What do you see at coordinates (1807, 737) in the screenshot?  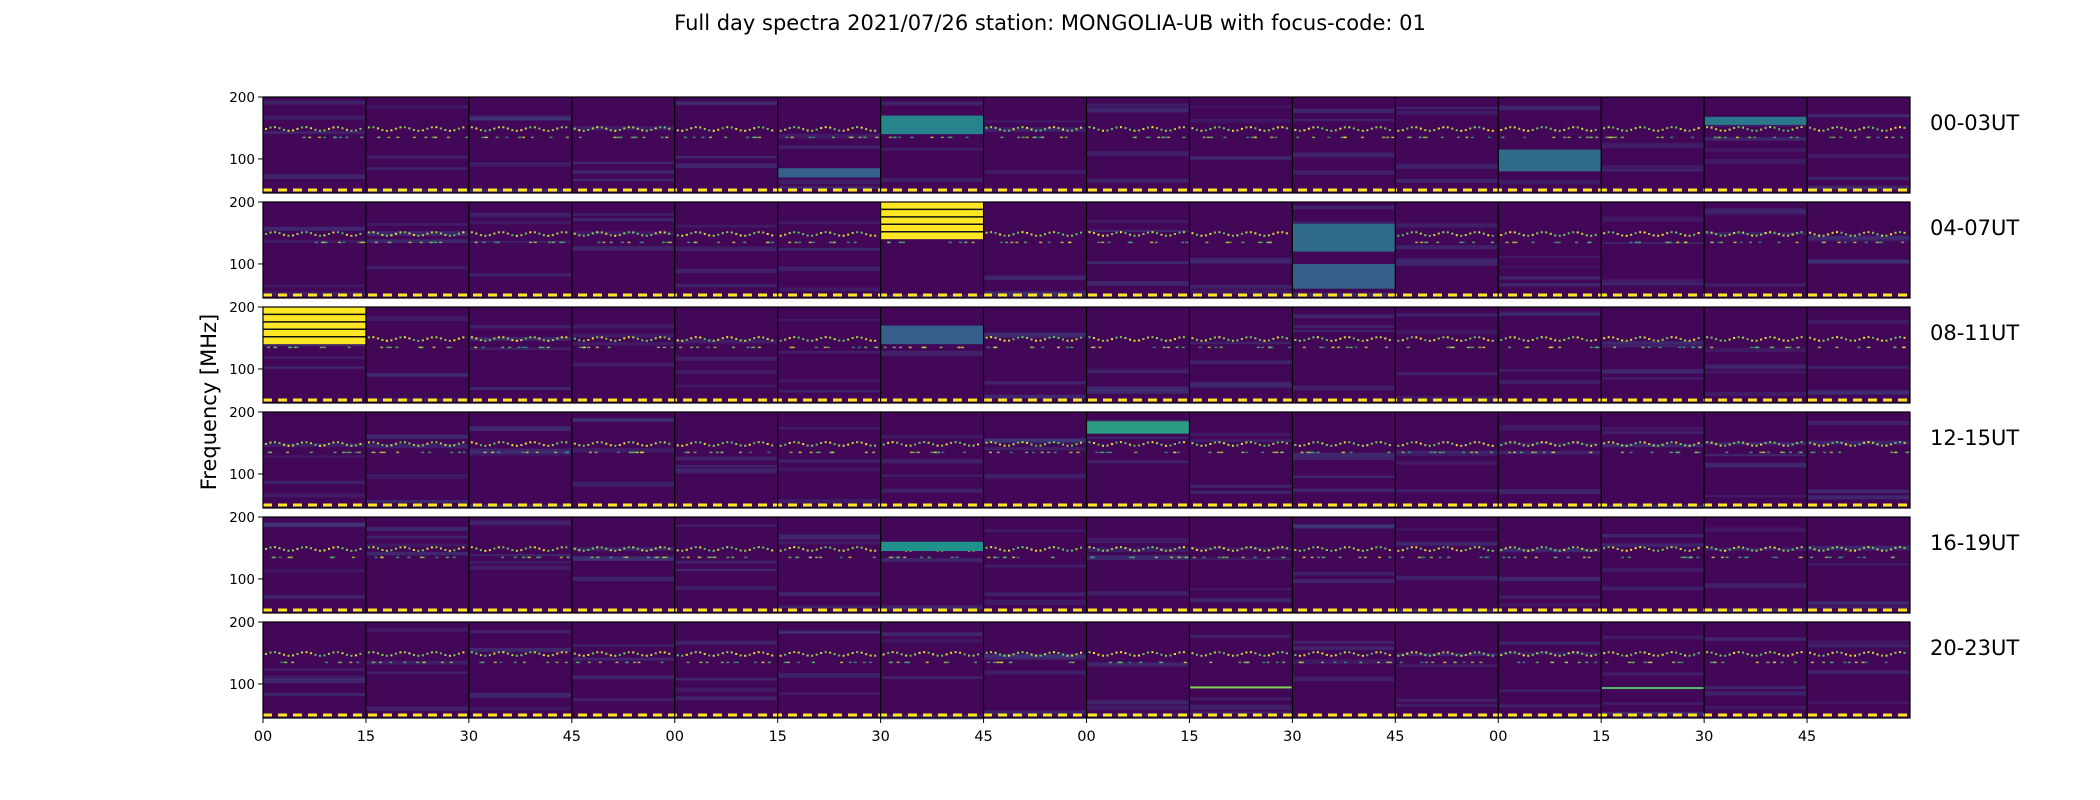 I see `x-tick-label: 45` at bounding box center [1807, 737].